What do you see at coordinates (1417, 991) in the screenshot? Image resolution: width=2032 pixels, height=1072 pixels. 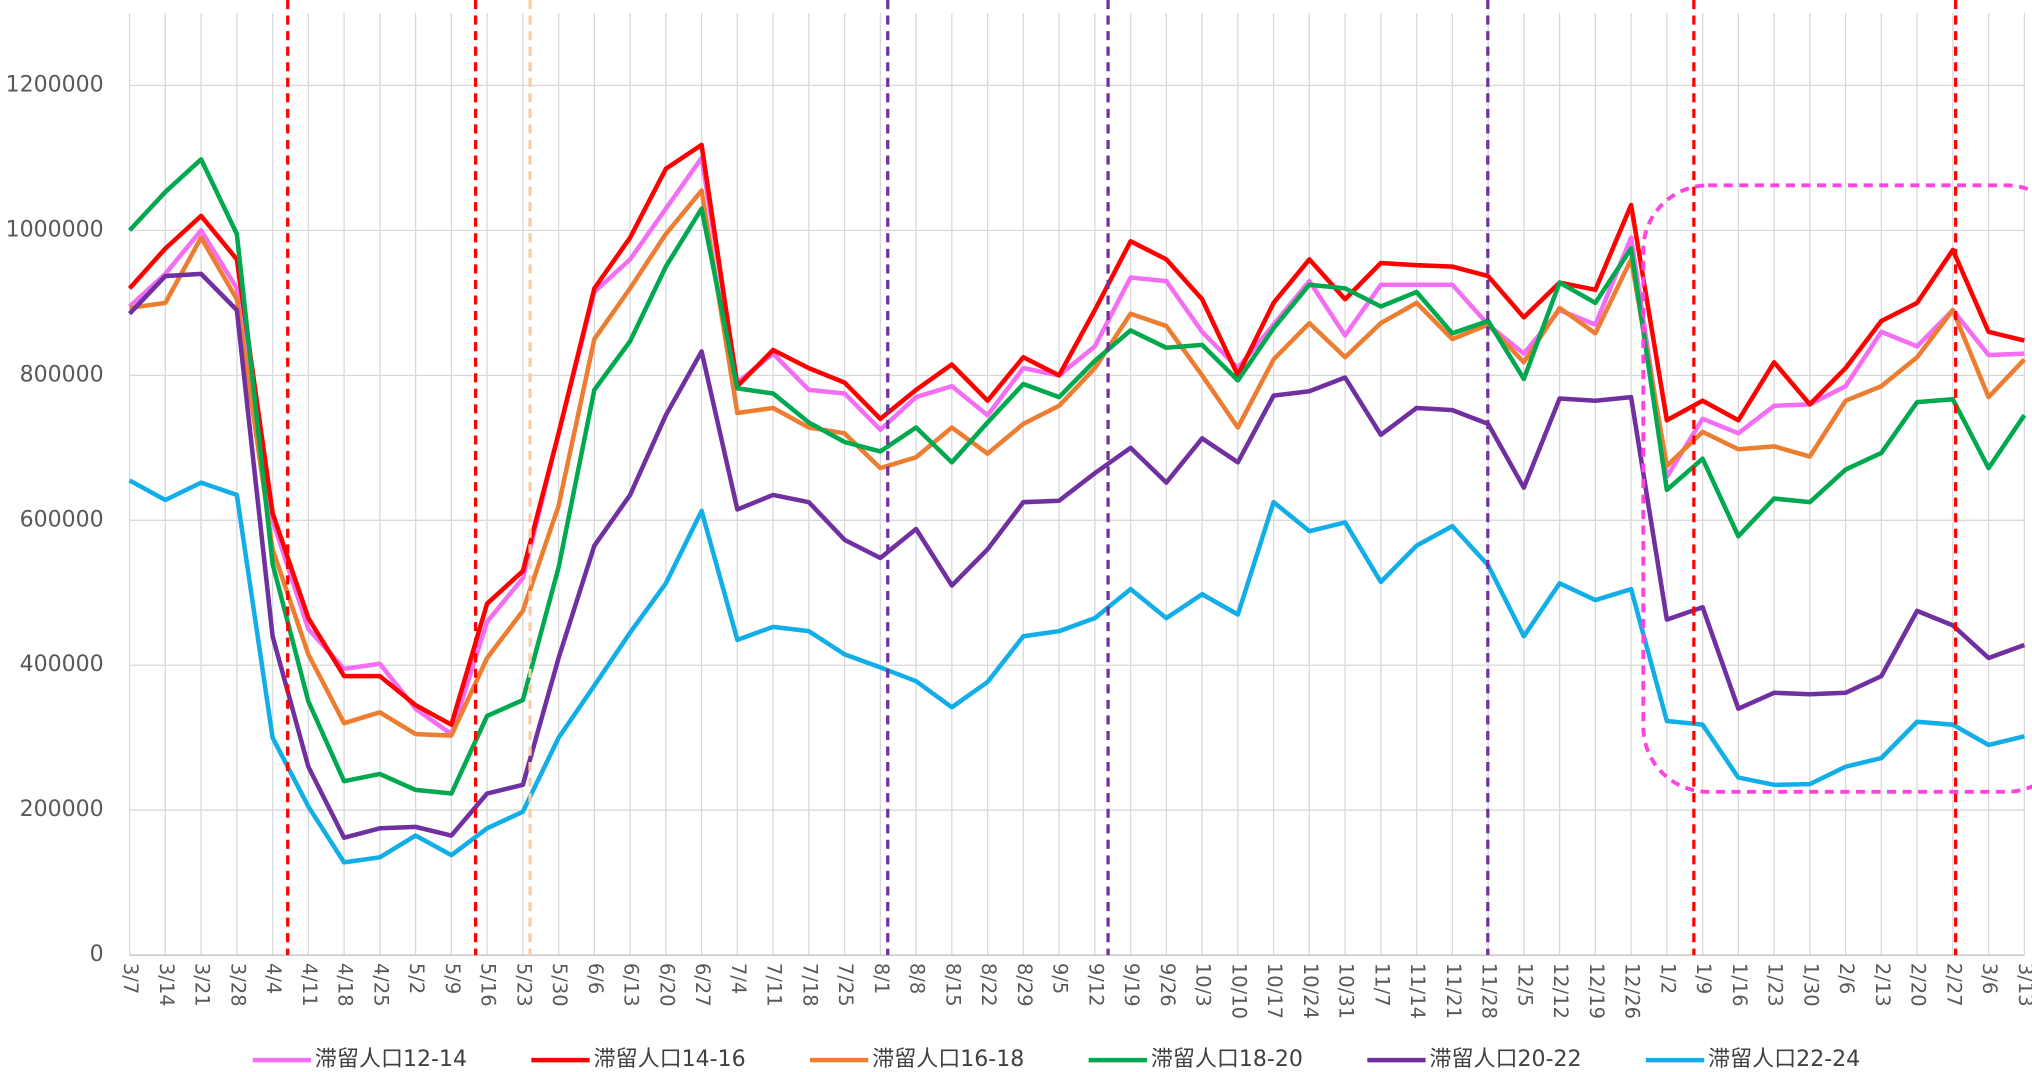 I see `x-tick-label: 11/14` at bounding box center [1417, 991].